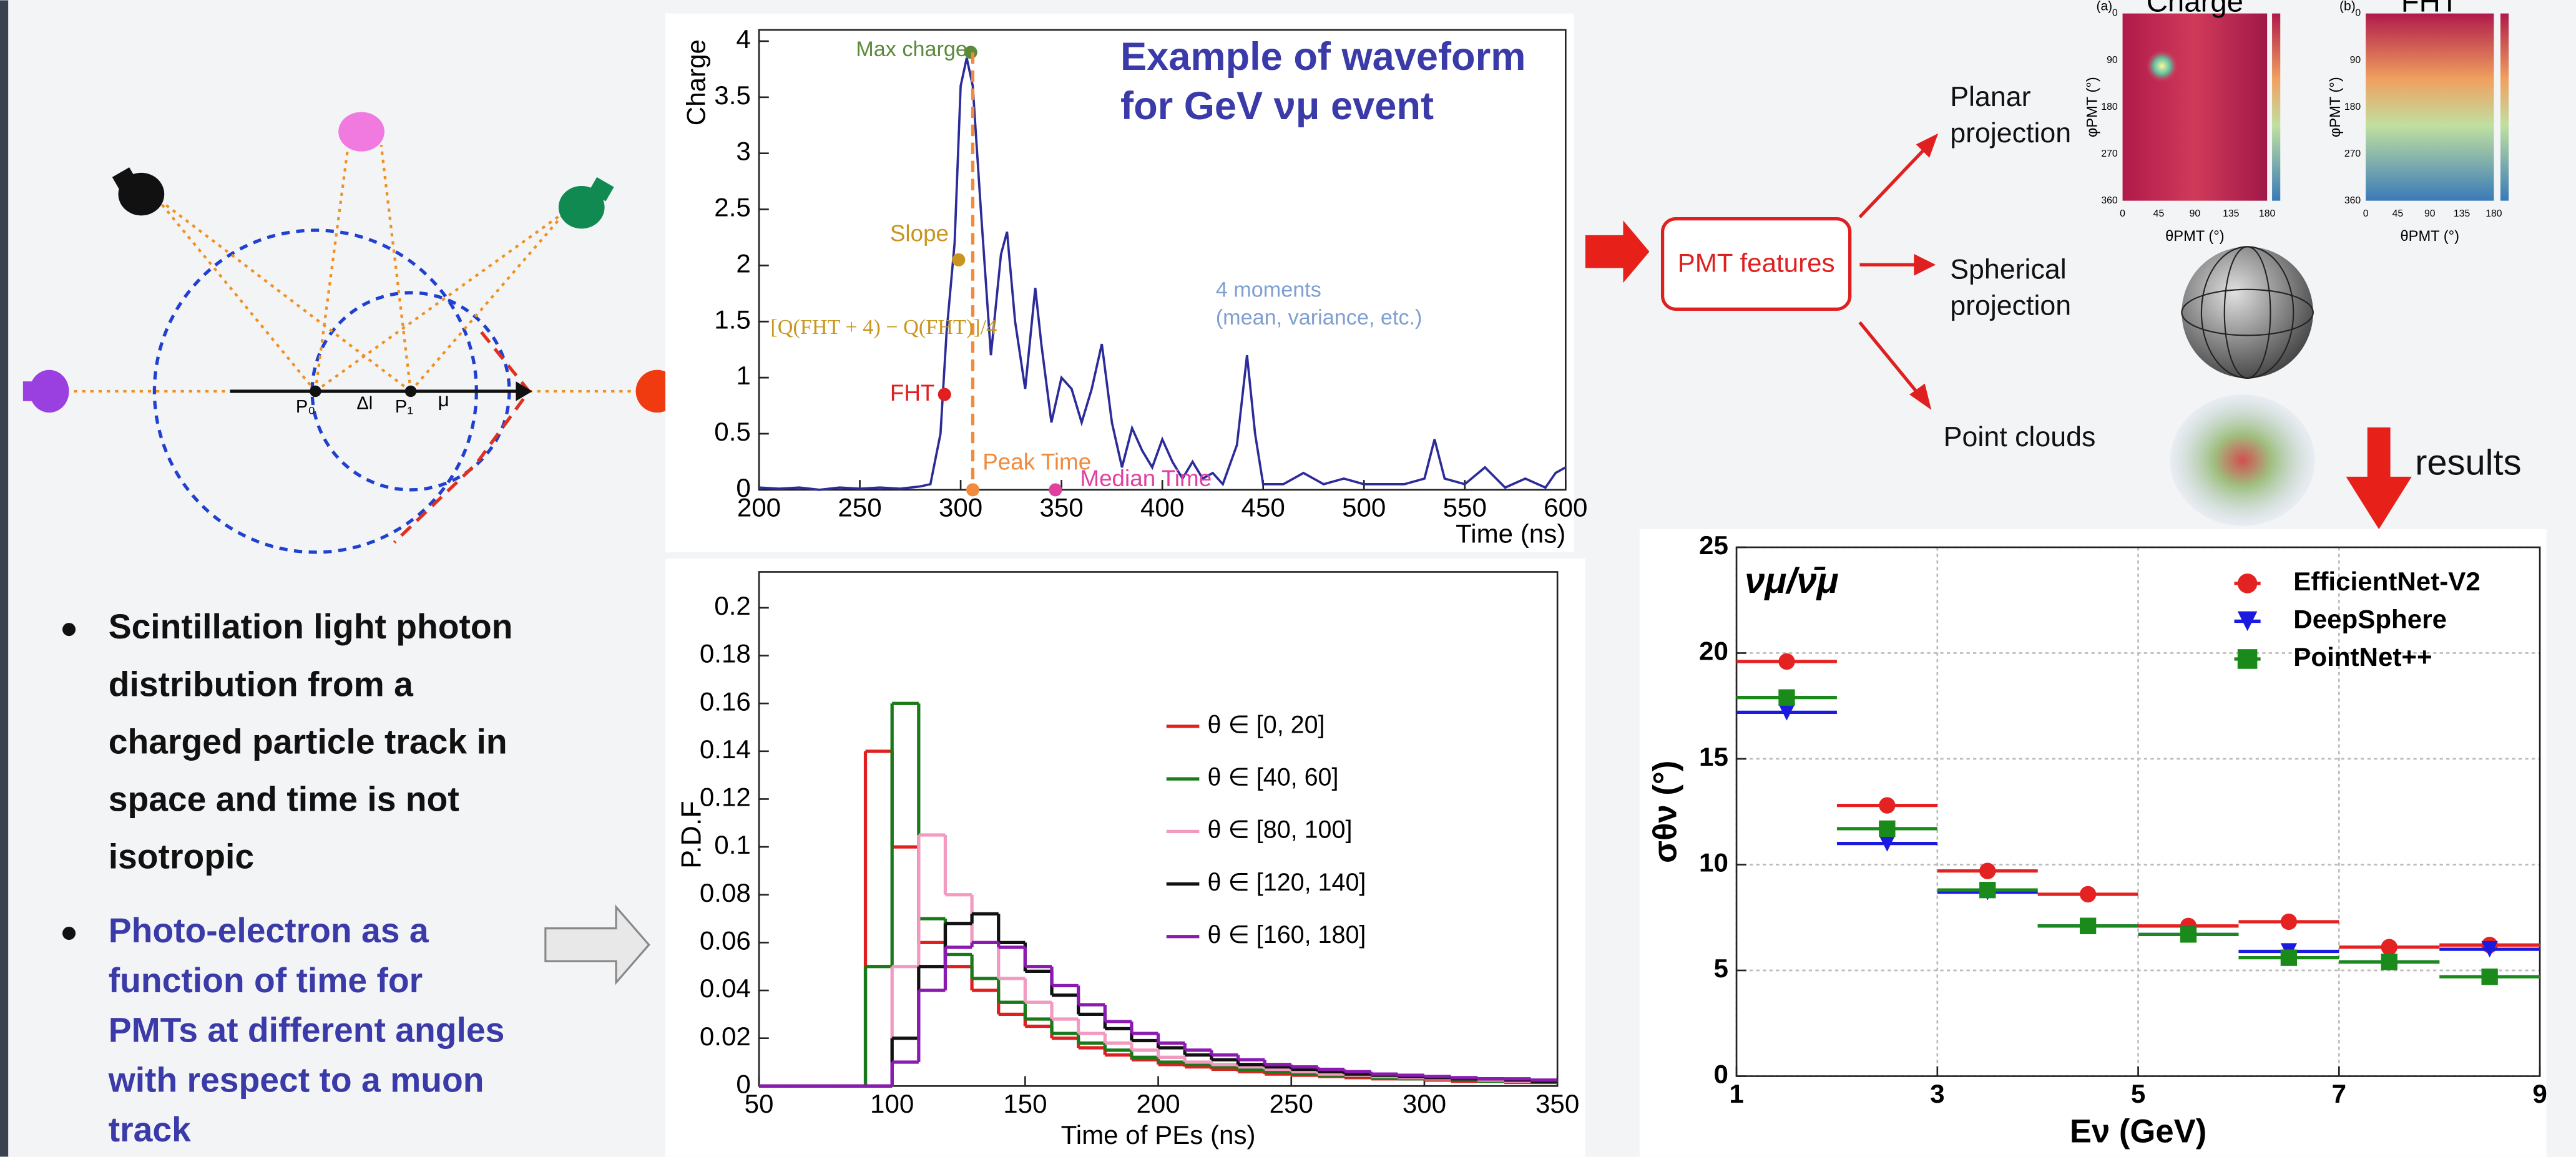 This screenshot has height=1157, width=2576. Describe the element at coordinates (859, 507) in the screenshot. I see `x-tick-label: 250` at that location.